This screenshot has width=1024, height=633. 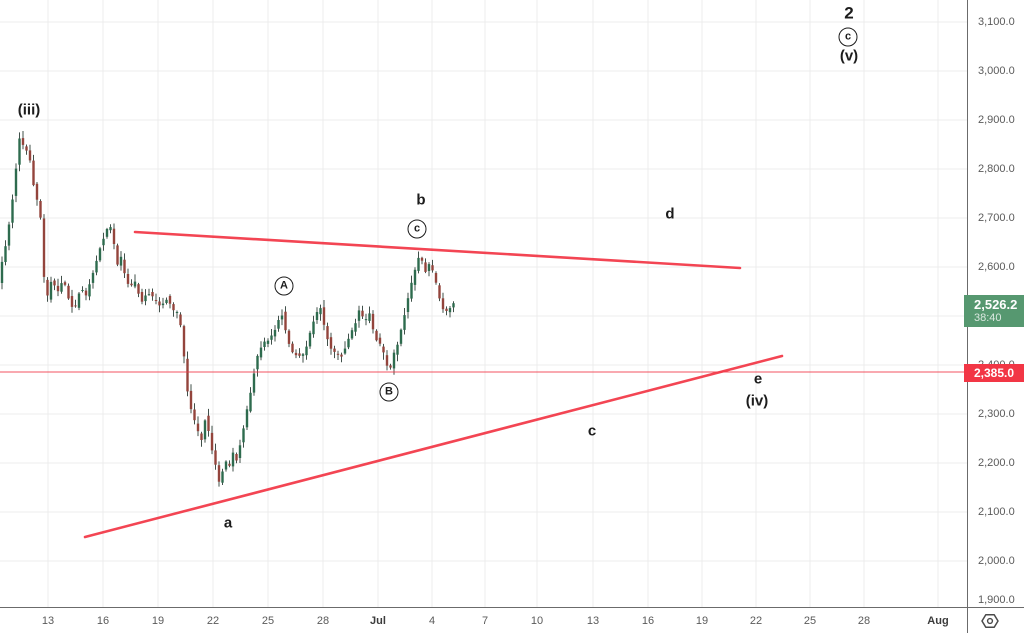 What do you see at coordinates (417, 229) in the screenshot?
I see `wave-label-5: c` at bounding box center [417, 229].